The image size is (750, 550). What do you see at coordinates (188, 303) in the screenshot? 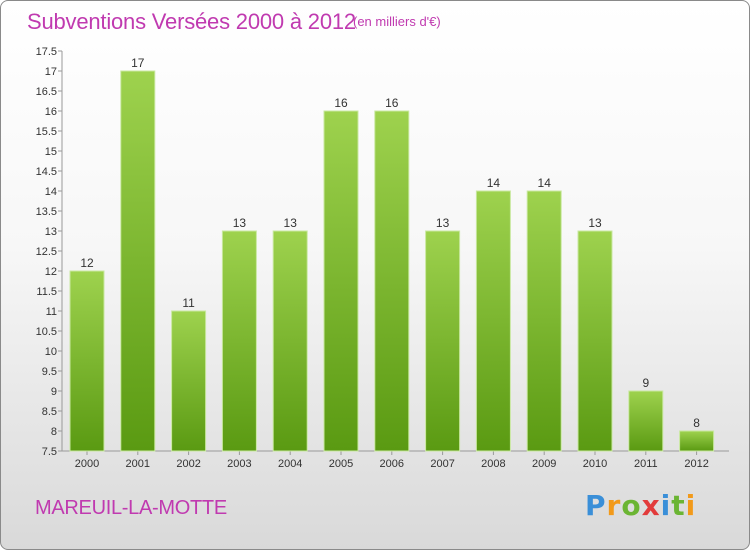
I see `value-label-2002: 11` at bounding box center [188, 303].